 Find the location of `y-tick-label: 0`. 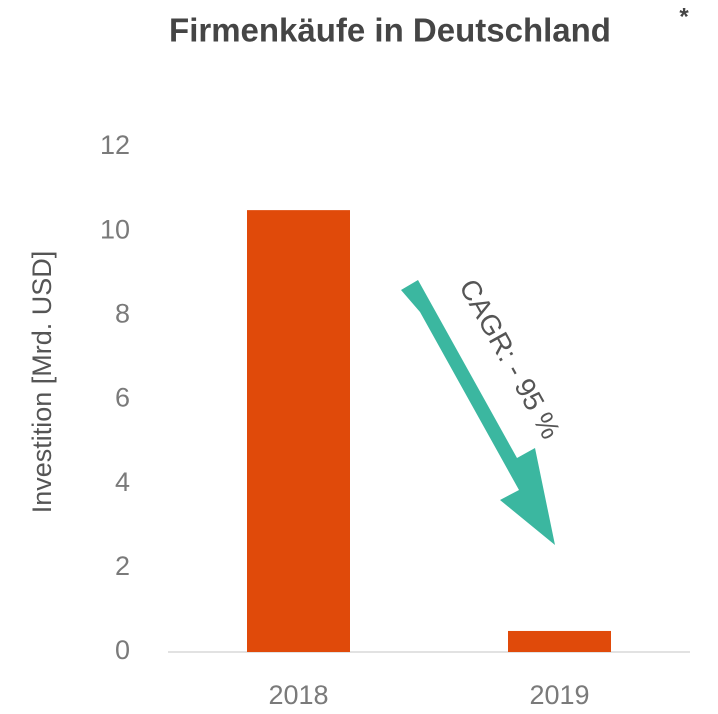

y-tick-label: 0 is located at coordinates (122, 650).